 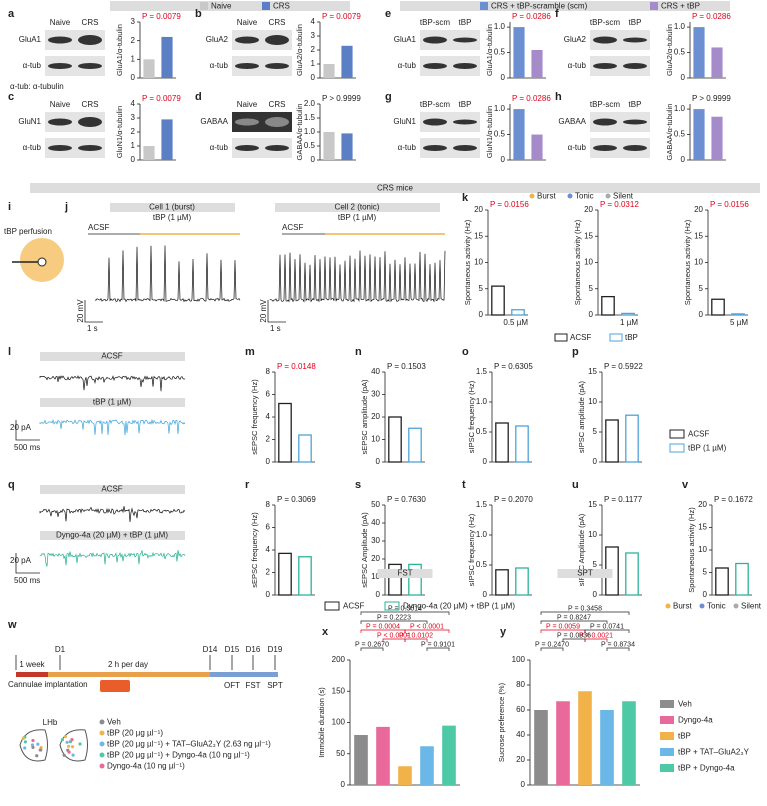 What do you see at coordinates (146, 766) in the screenshot?
I see `label: Dyngo-4a (10 ng µl⁻¹)` at bounding box center [146, 766].